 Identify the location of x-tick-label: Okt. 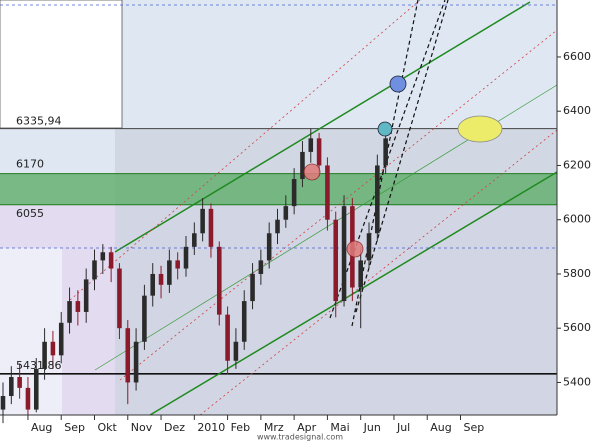
(107, 427).